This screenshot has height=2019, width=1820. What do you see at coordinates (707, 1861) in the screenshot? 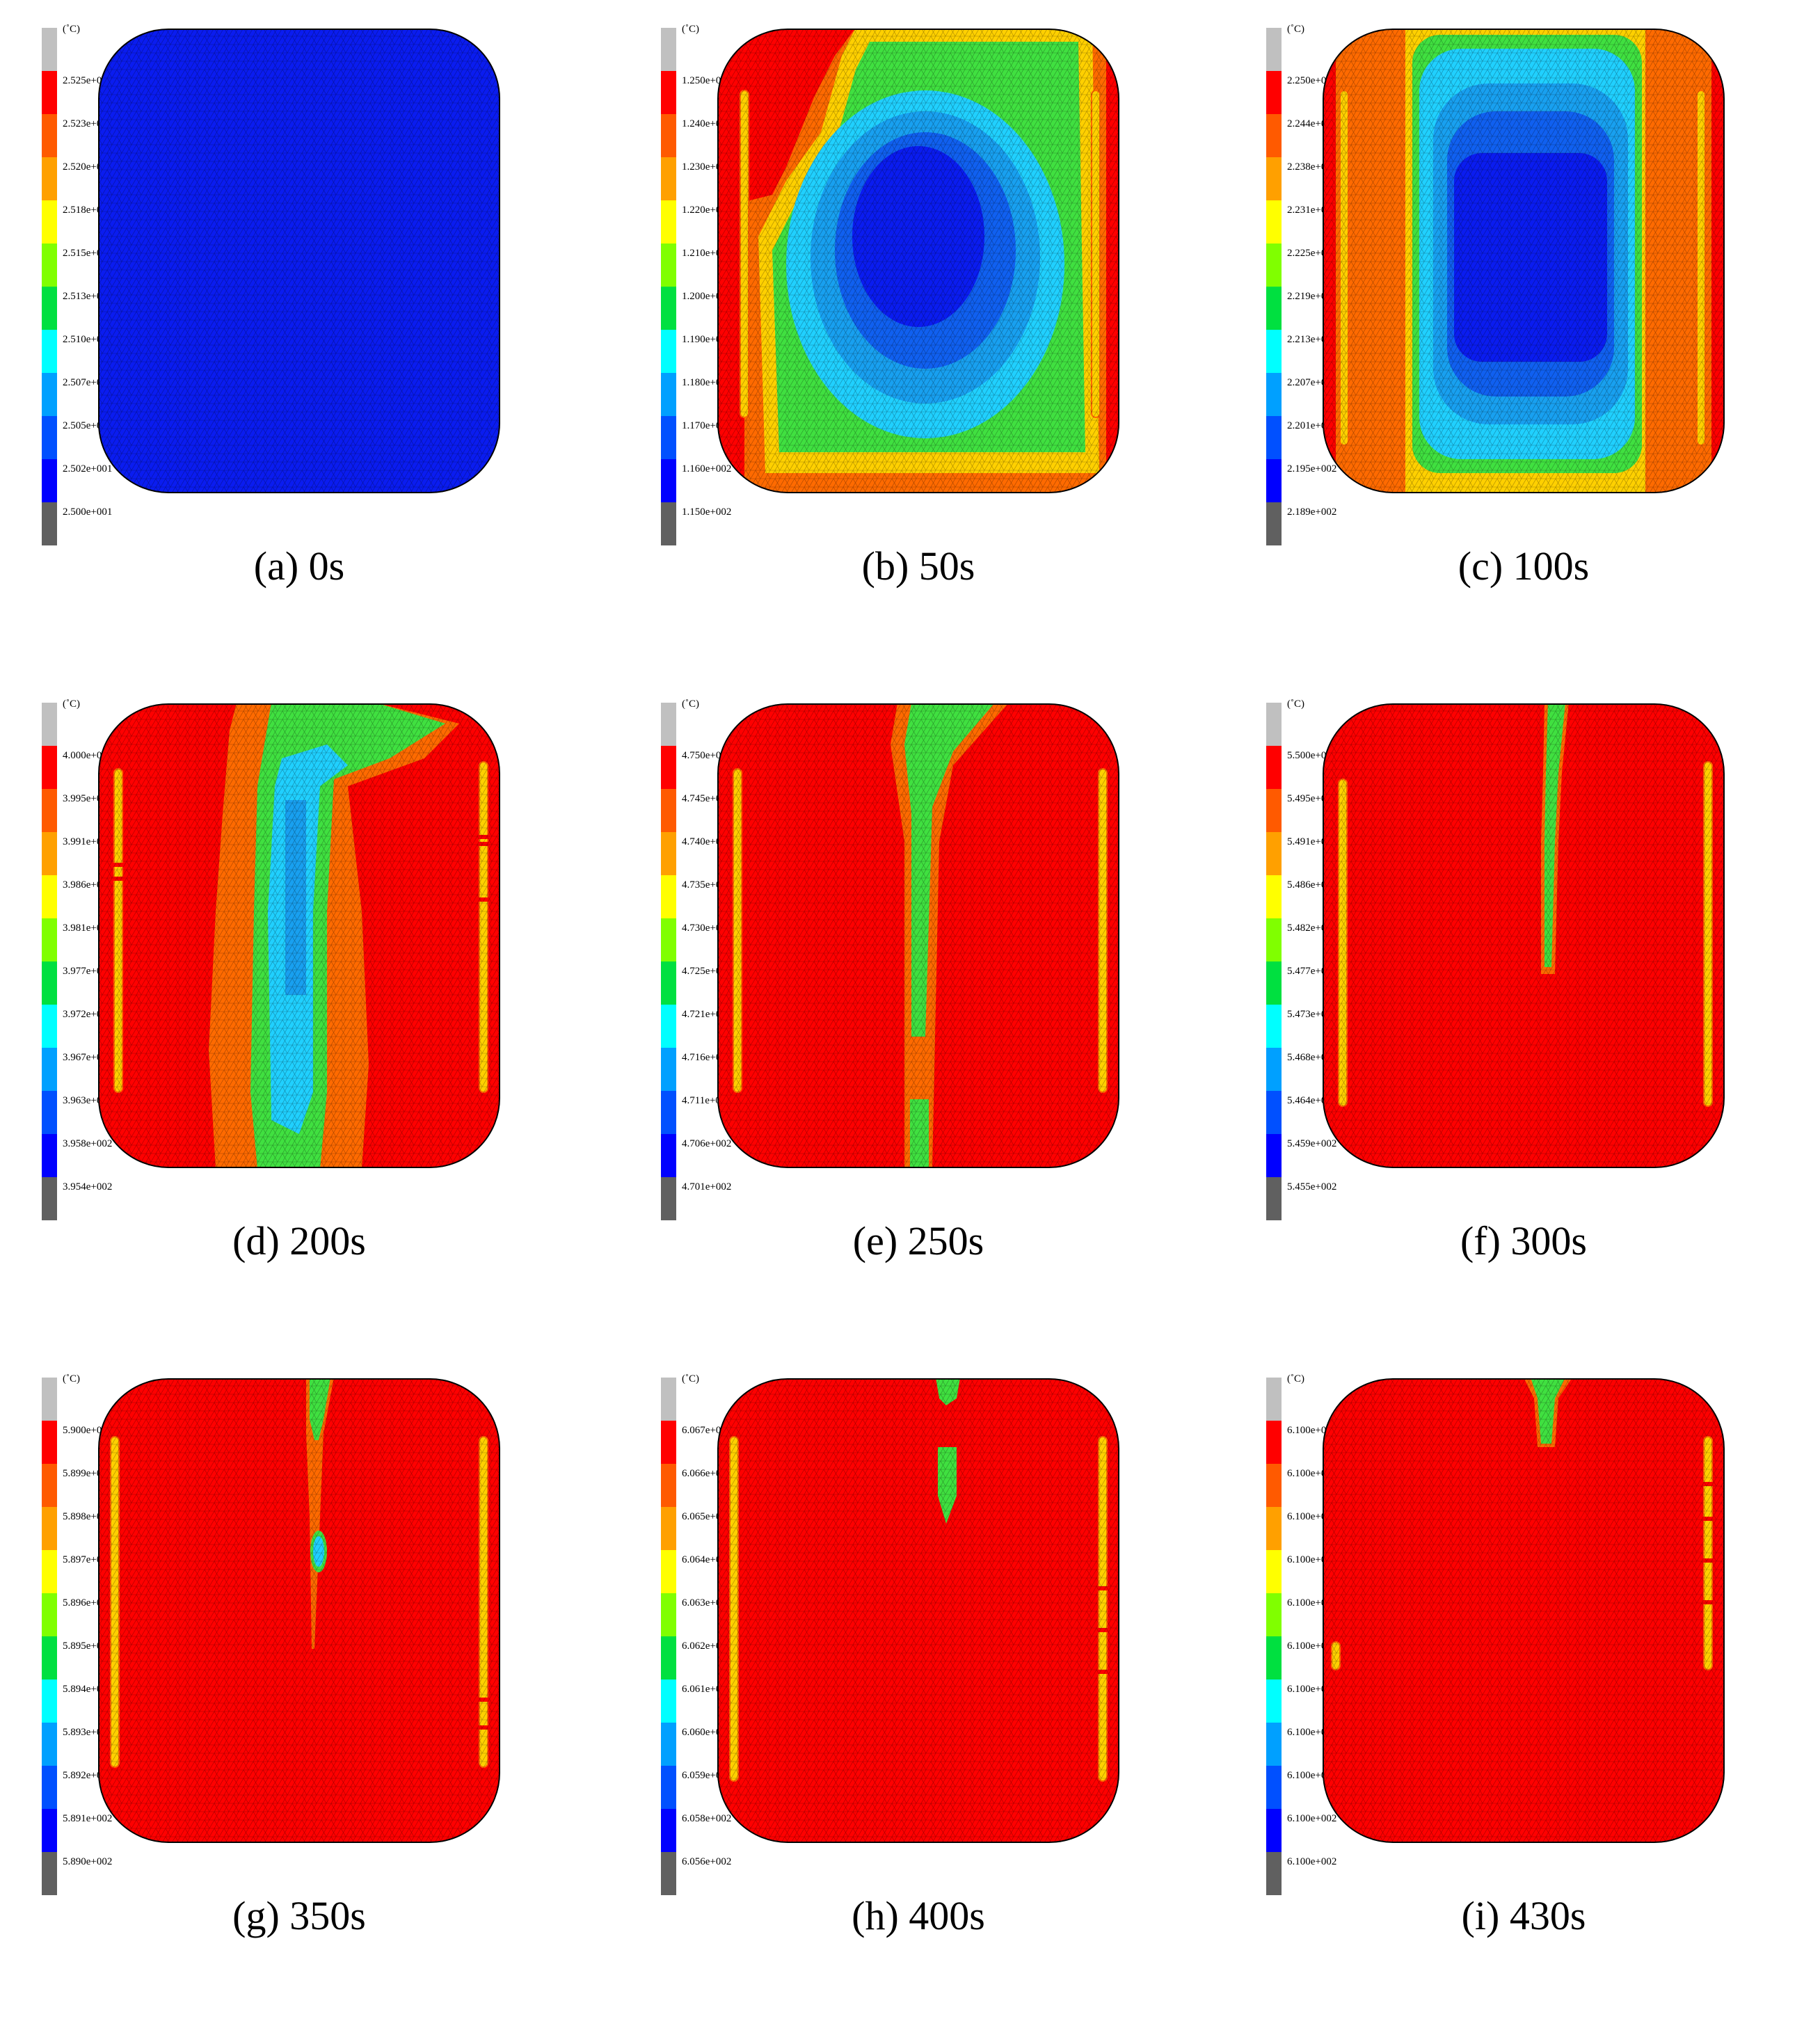
I see `legend-tick-label: 6.056e+002` at bounding box center [707, 1861].